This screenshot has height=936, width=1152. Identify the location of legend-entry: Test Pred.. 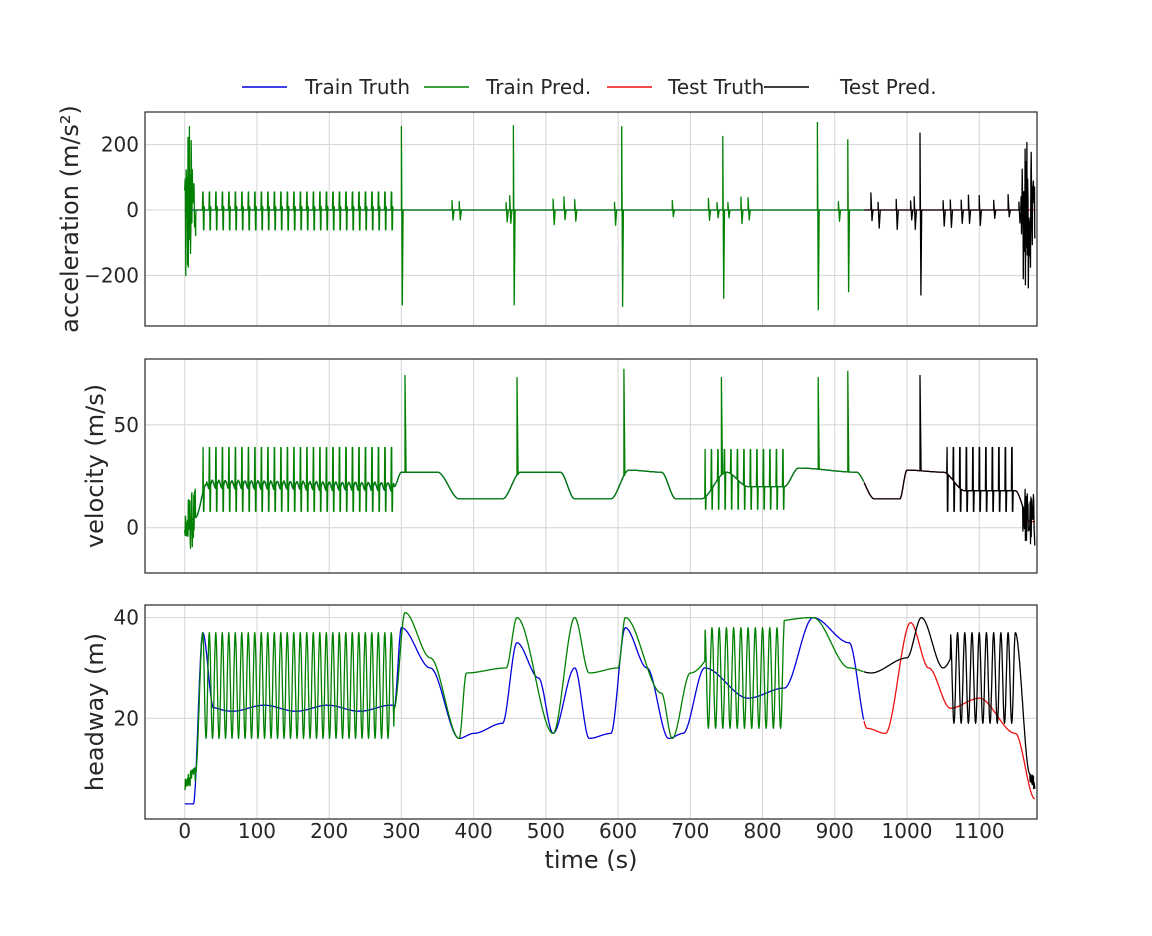
(850, 87).